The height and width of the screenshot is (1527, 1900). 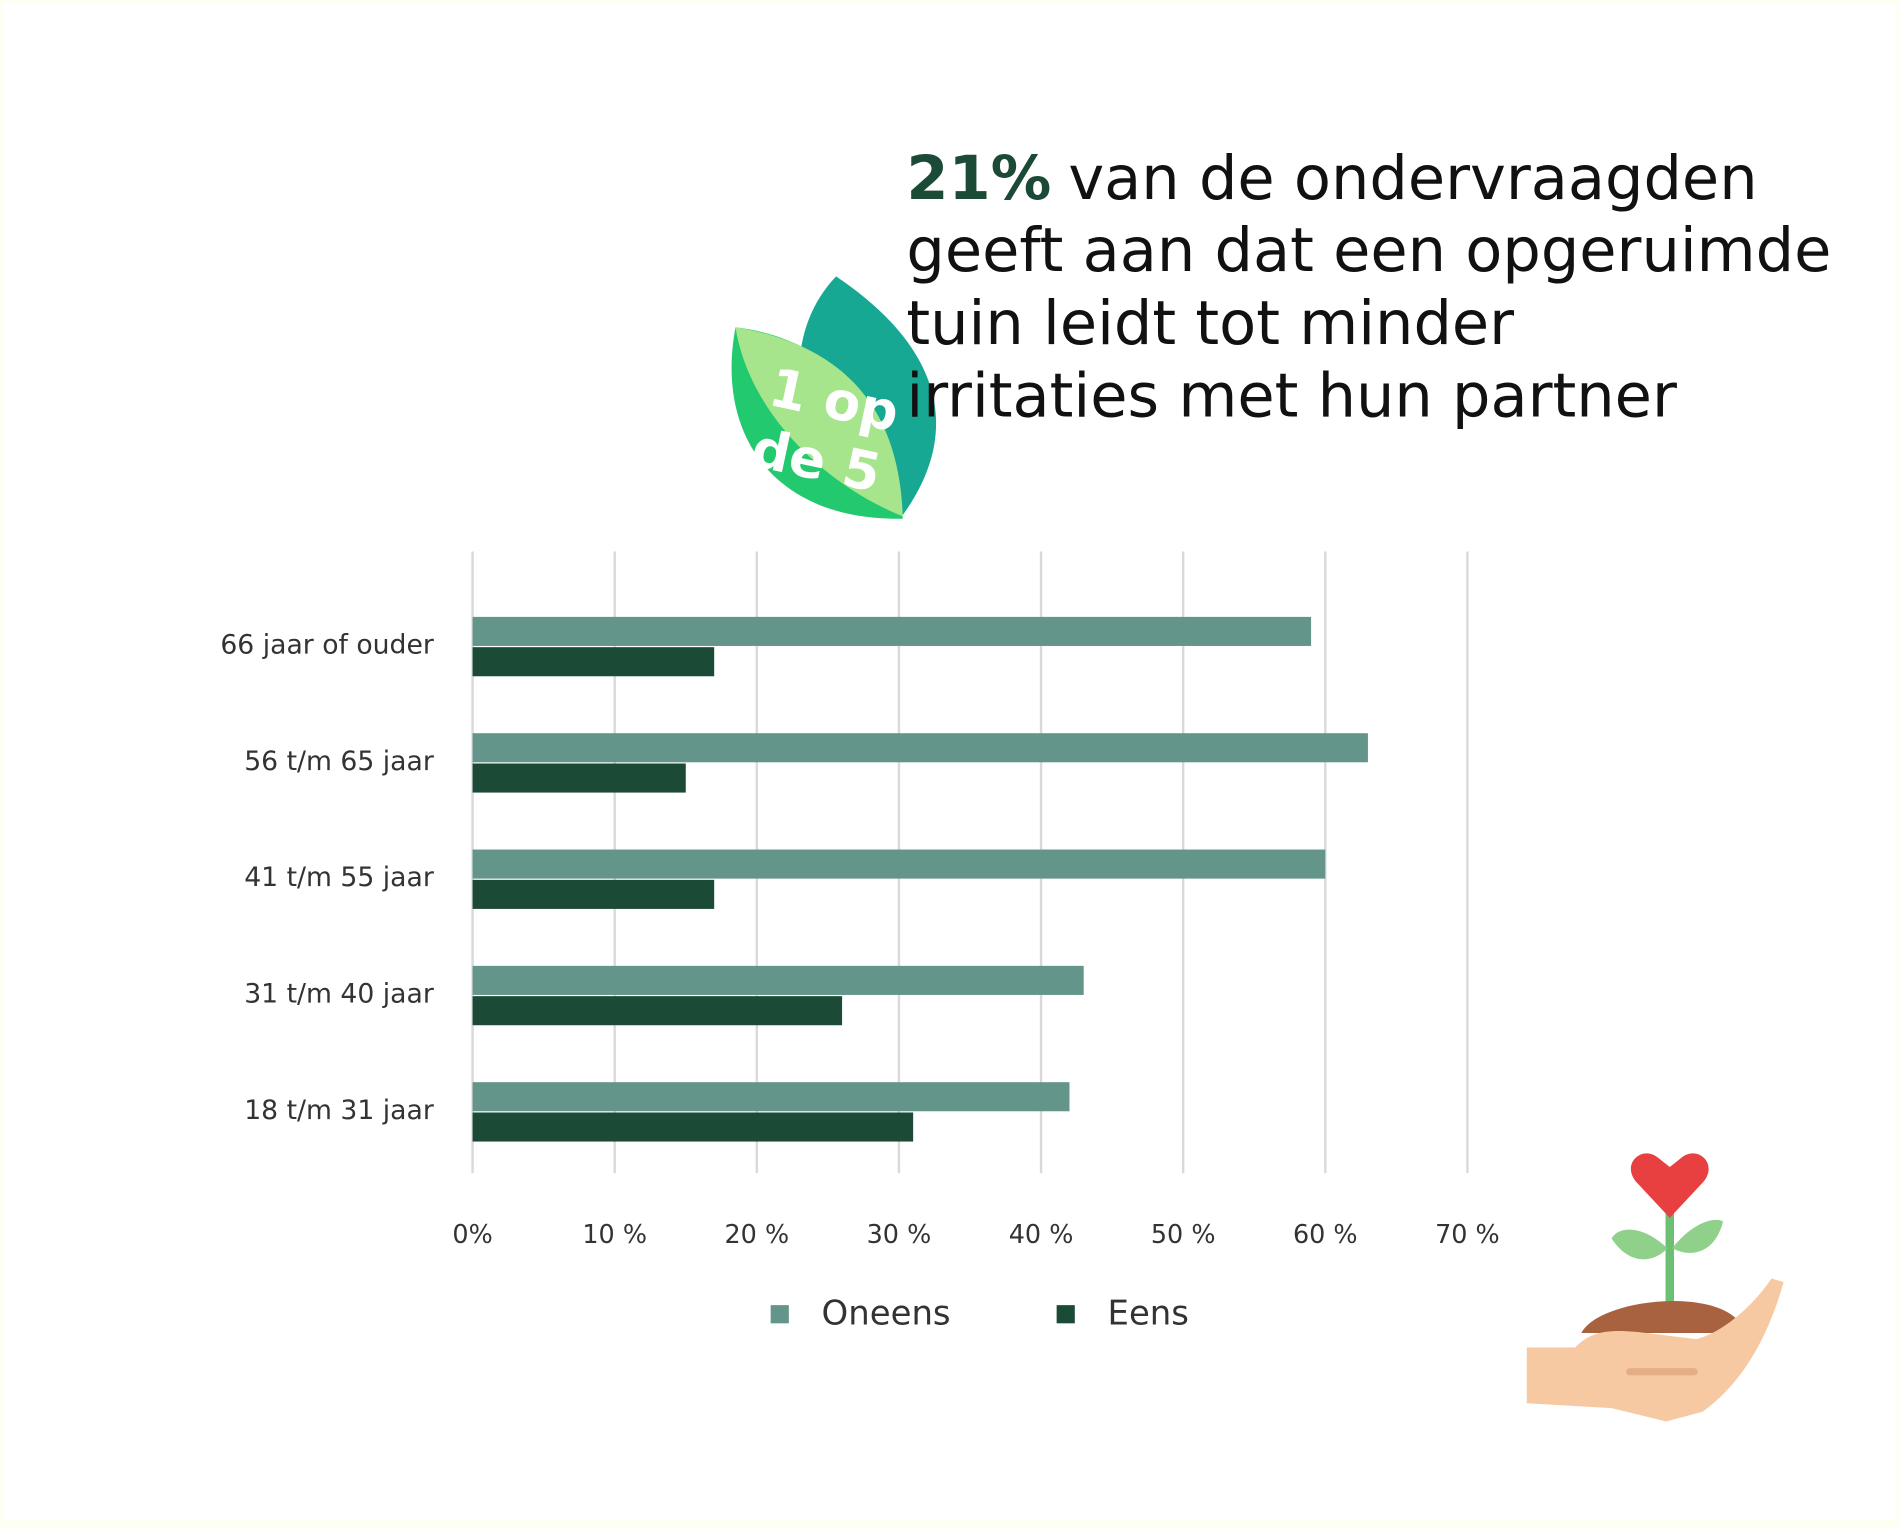 I want to click on x-tick-label: 30 %, so click(x=899, y=1234).